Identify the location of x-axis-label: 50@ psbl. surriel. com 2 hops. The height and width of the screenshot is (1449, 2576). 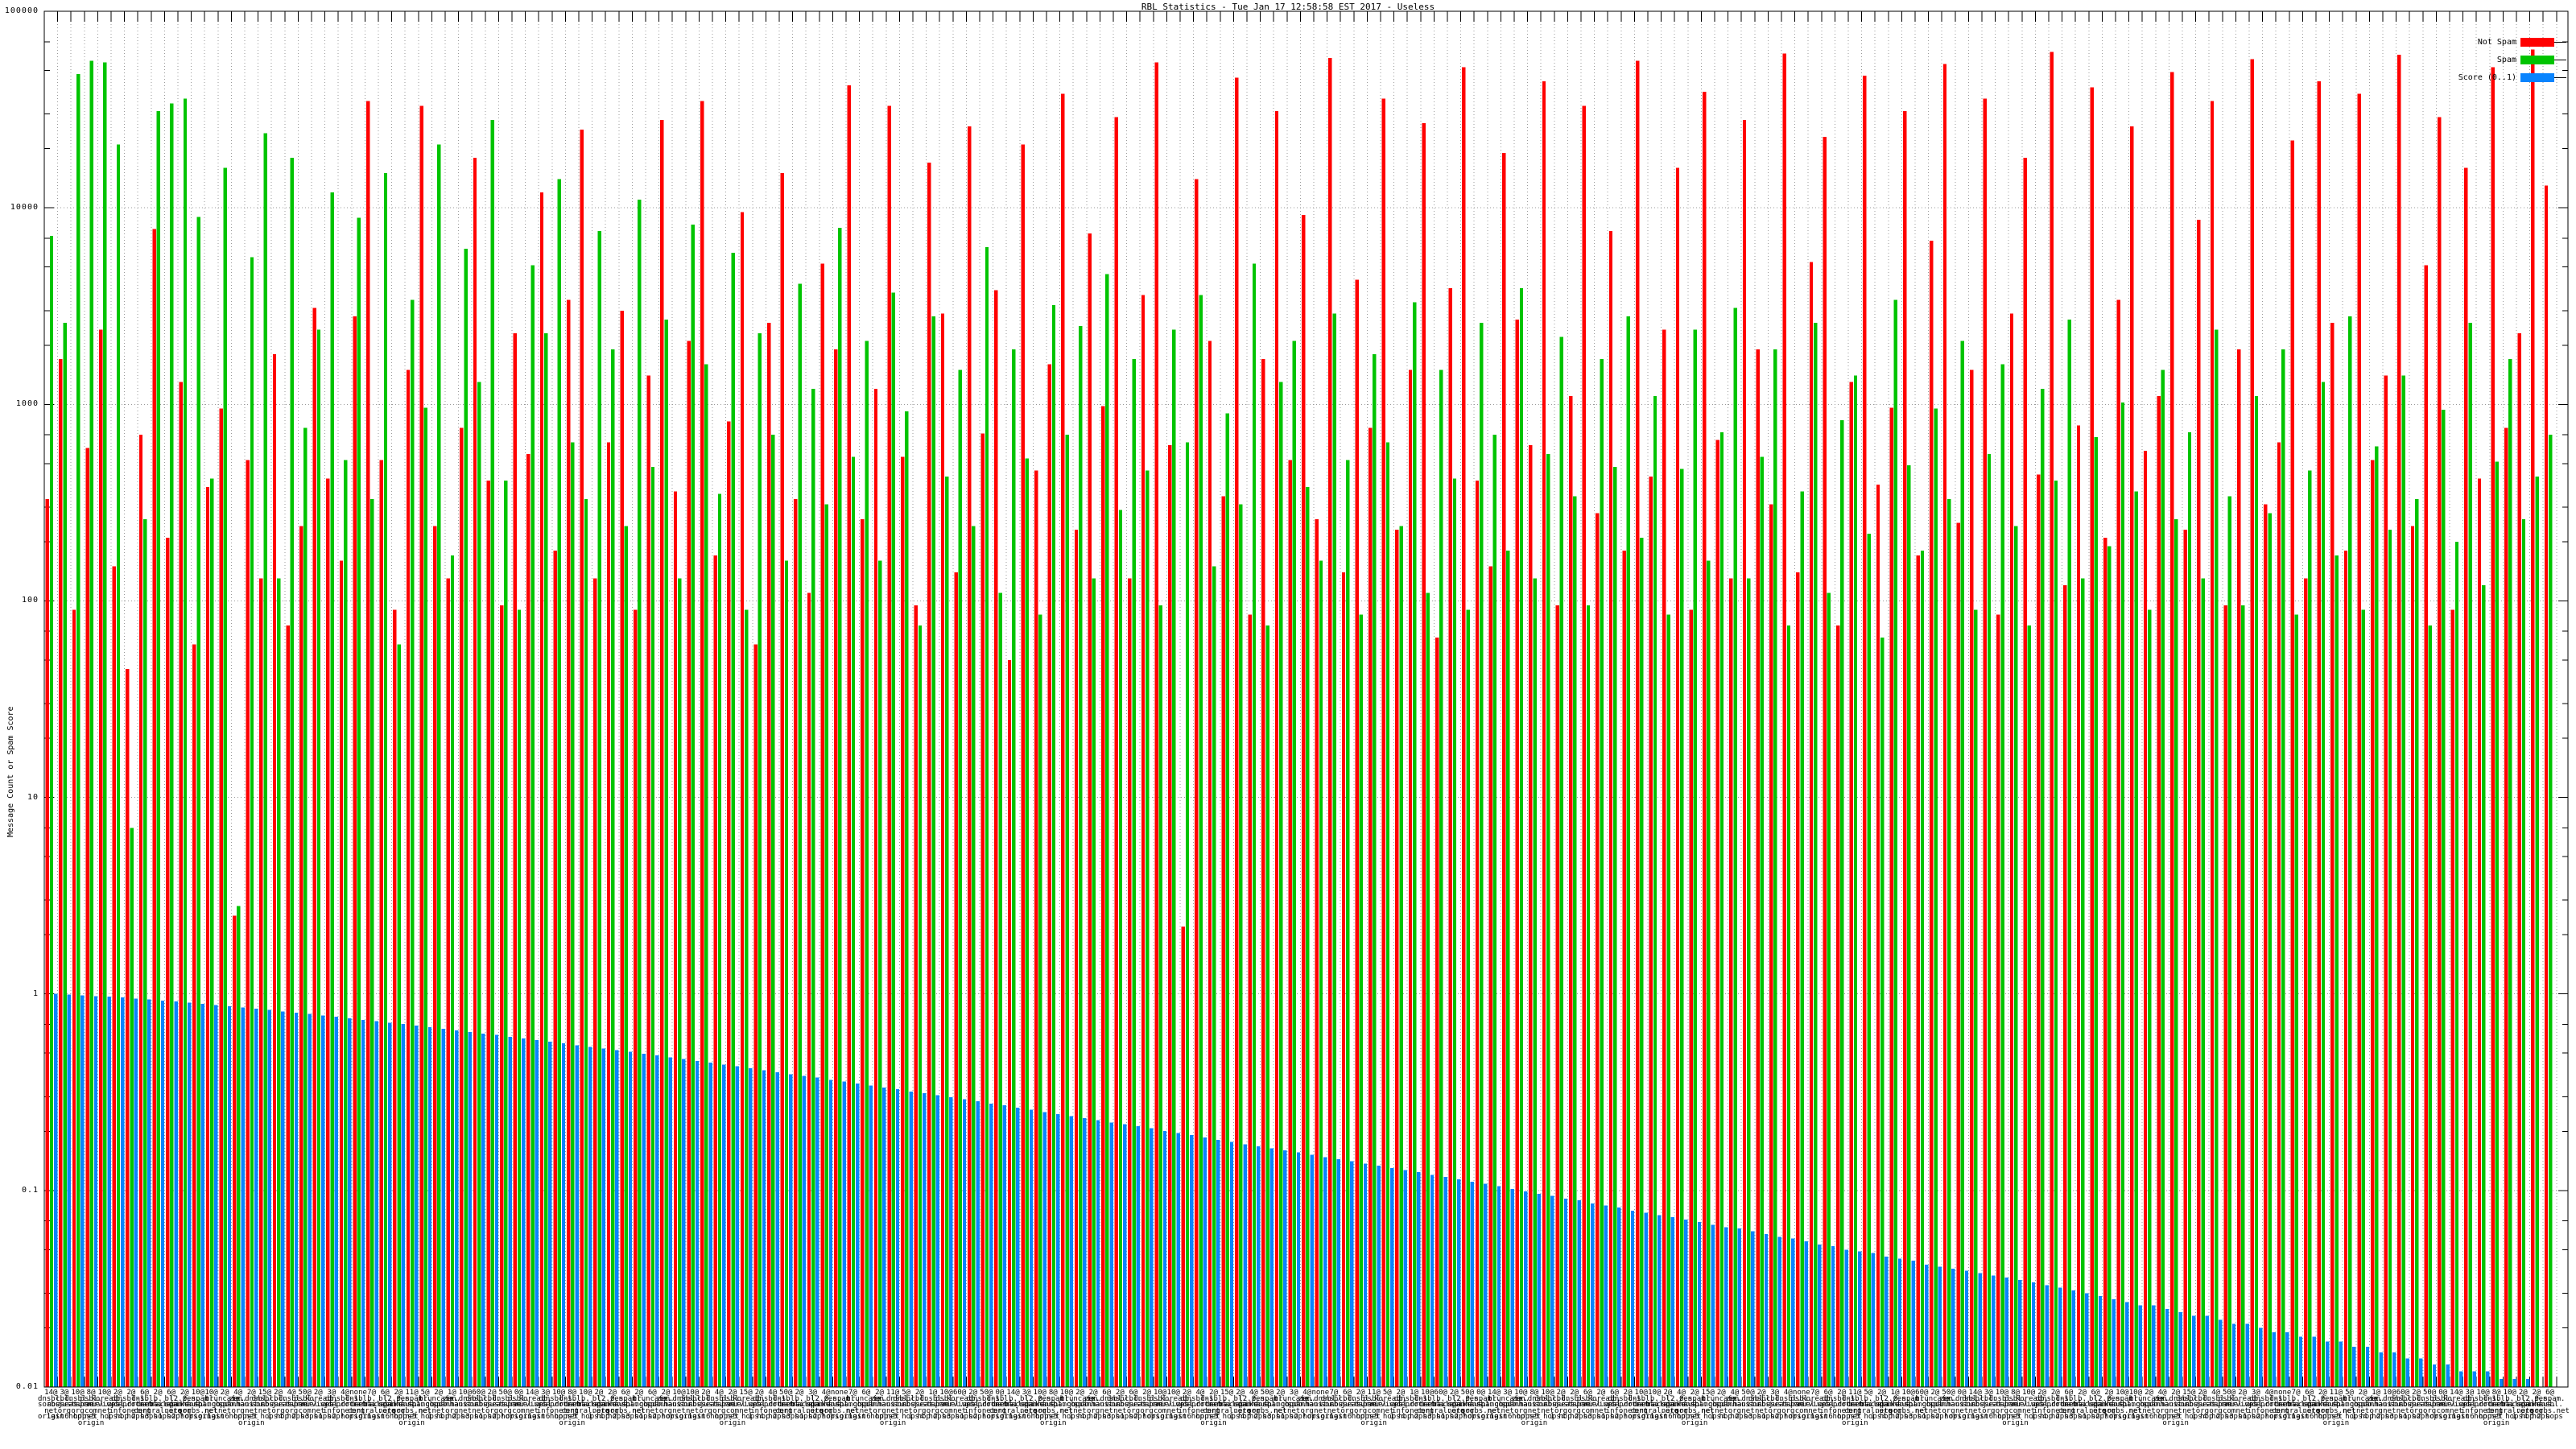
(305, 1405).